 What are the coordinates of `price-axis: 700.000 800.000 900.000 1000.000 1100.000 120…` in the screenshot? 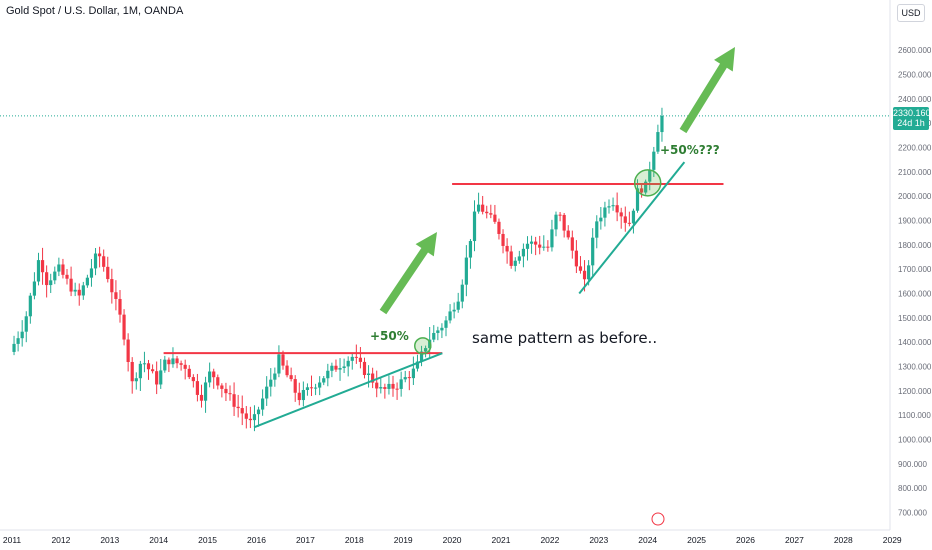 It's located at (910, 265).